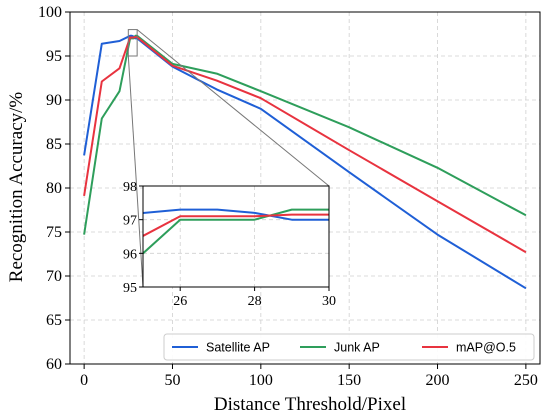 This screenshot has height=418, width=550. I want to click on legend-label: Junk AP, so click(357, 348).